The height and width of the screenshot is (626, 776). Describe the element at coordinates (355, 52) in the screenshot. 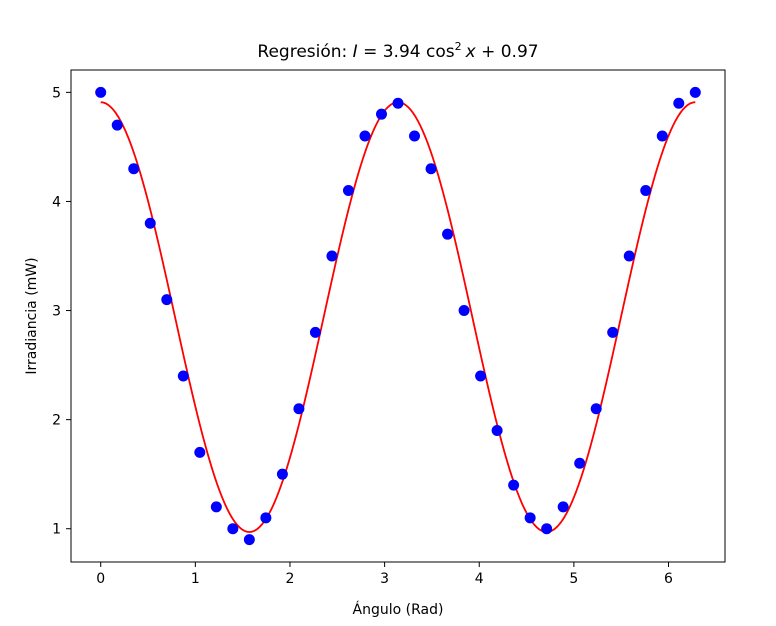

I see `title-var-i: I` at that location.